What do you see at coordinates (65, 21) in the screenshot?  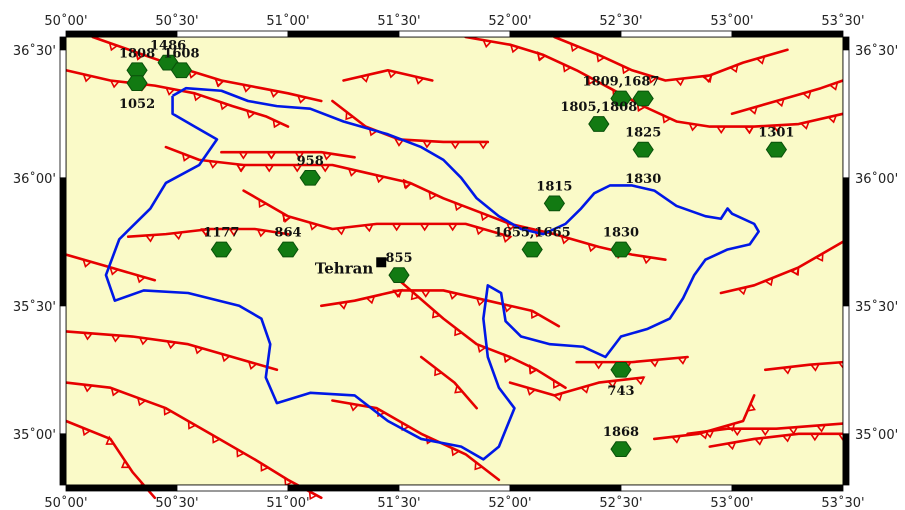 I see `lon-label-top: 50˚00'` at bounding box center [65, 21].